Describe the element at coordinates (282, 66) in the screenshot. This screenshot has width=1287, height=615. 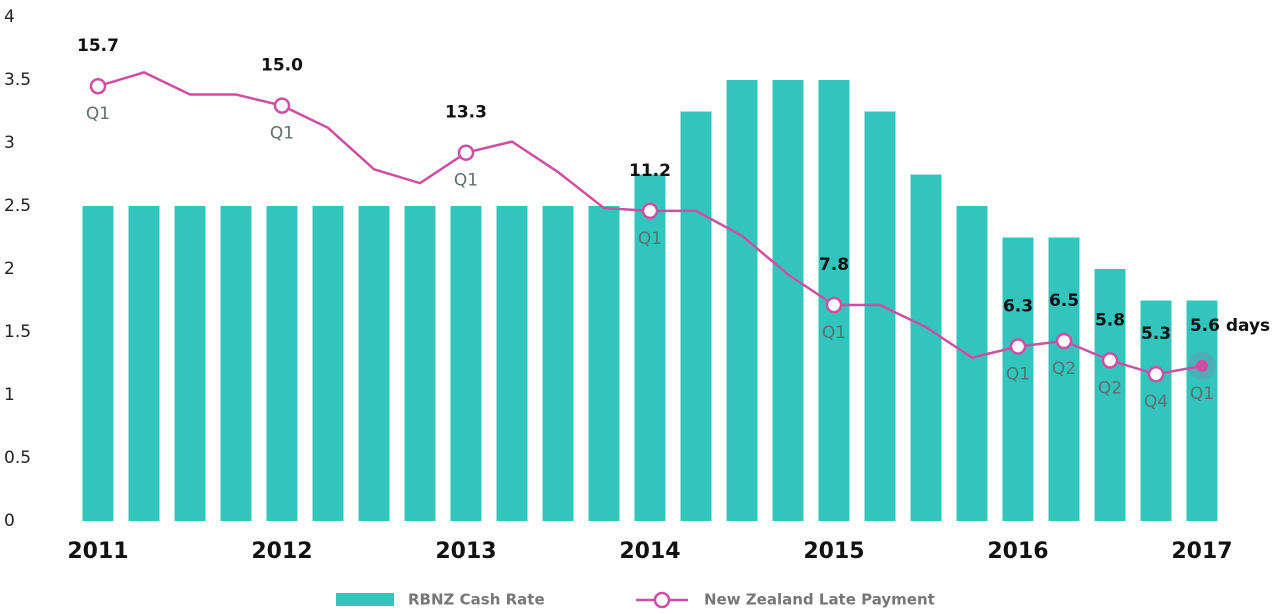
I see `data-label: 15.0` at that location.